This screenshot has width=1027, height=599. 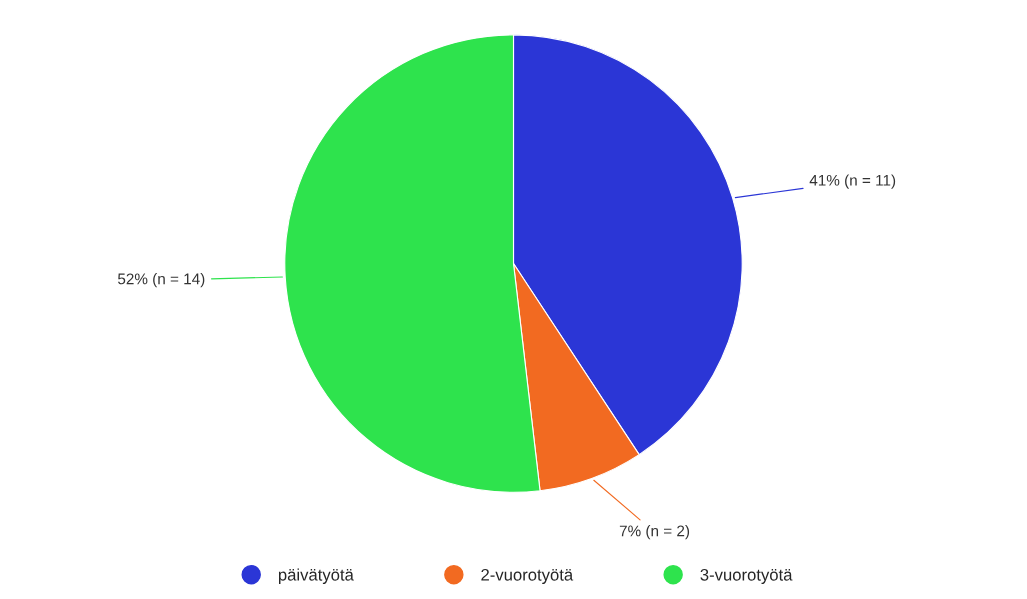 I want to click on data-label: 41% (n = 11), so click(x=852, y=181).